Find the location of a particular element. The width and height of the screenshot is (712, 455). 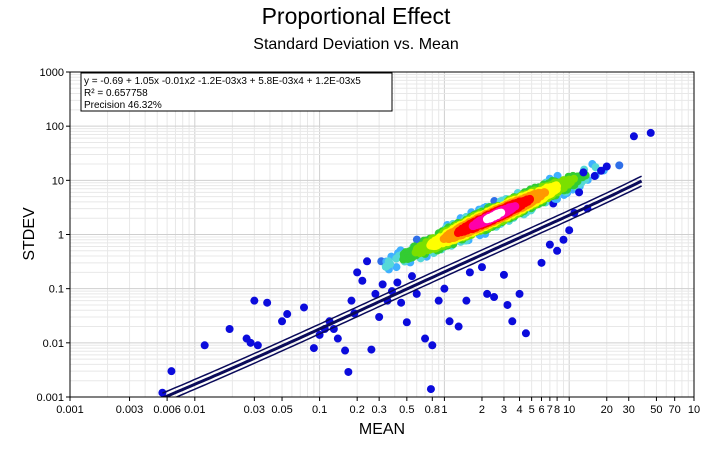

x-axis-label: MEAN is located at coordinates (382, 429).